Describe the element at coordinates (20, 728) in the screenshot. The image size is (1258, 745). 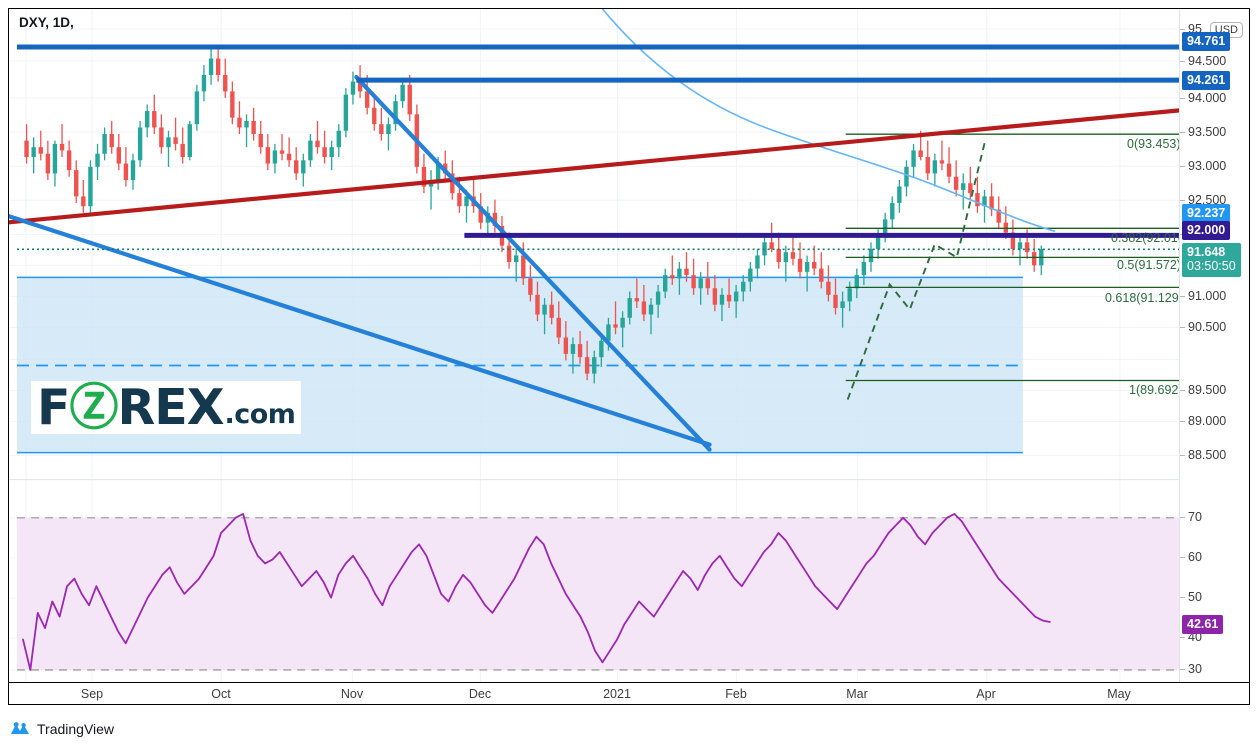
I see `tradingview-logo-icon` at that location.